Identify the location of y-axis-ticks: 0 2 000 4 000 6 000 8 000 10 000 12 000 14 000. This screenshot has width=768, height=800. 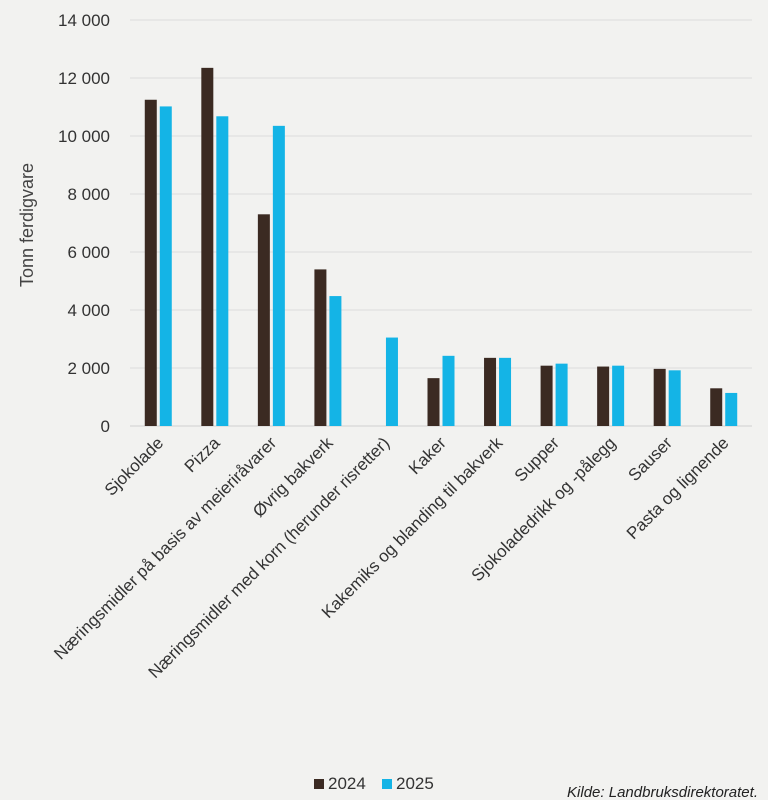
(84, 223).